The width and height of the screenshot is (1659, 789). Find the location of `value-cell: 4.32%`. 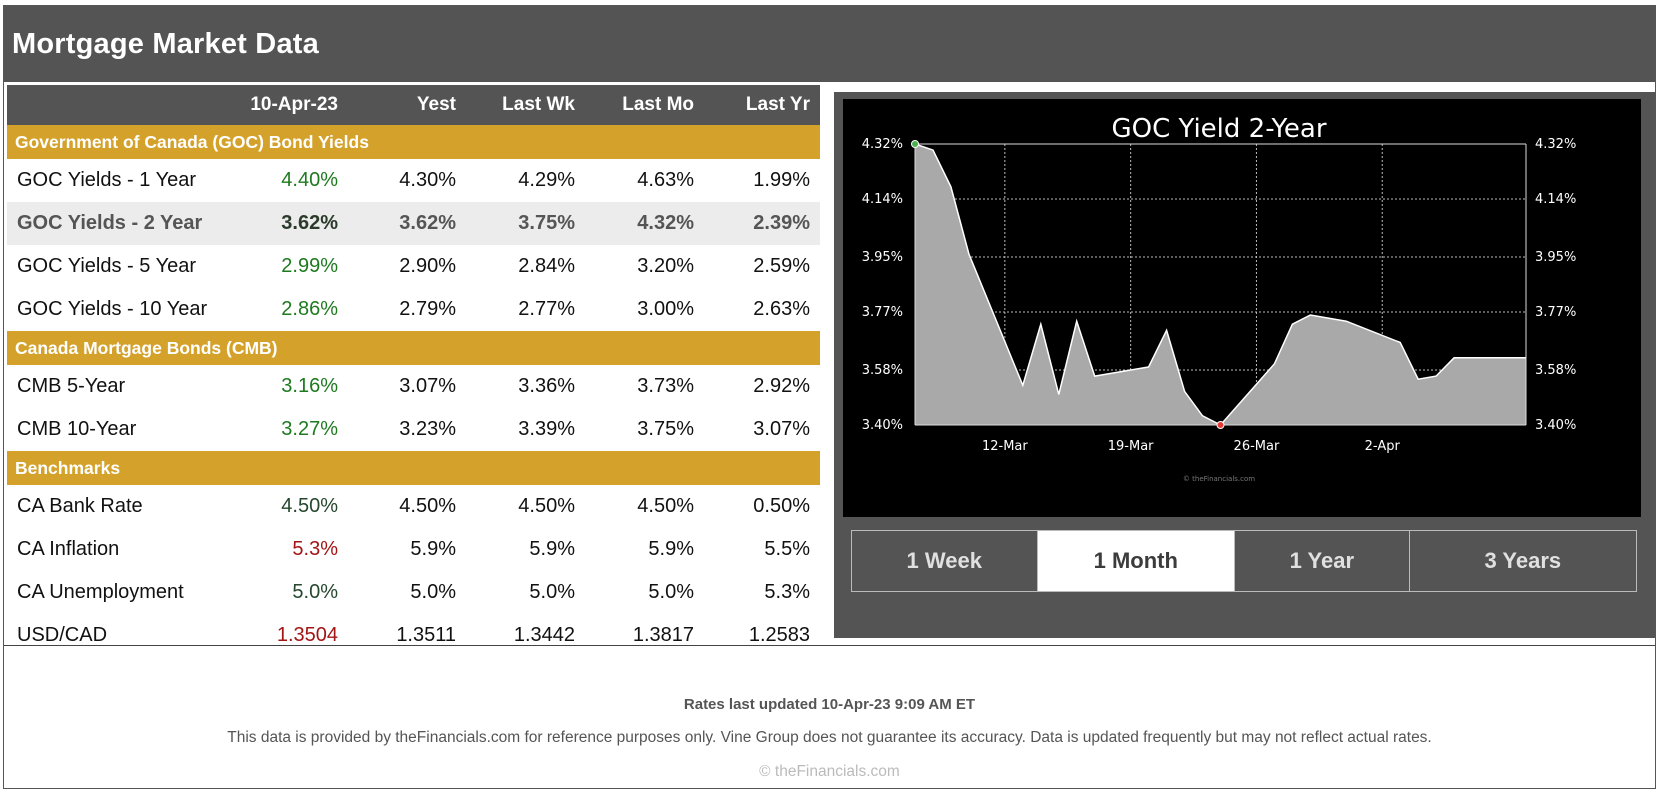

value-cell: 4.32% is located at coordinates (644, 223).